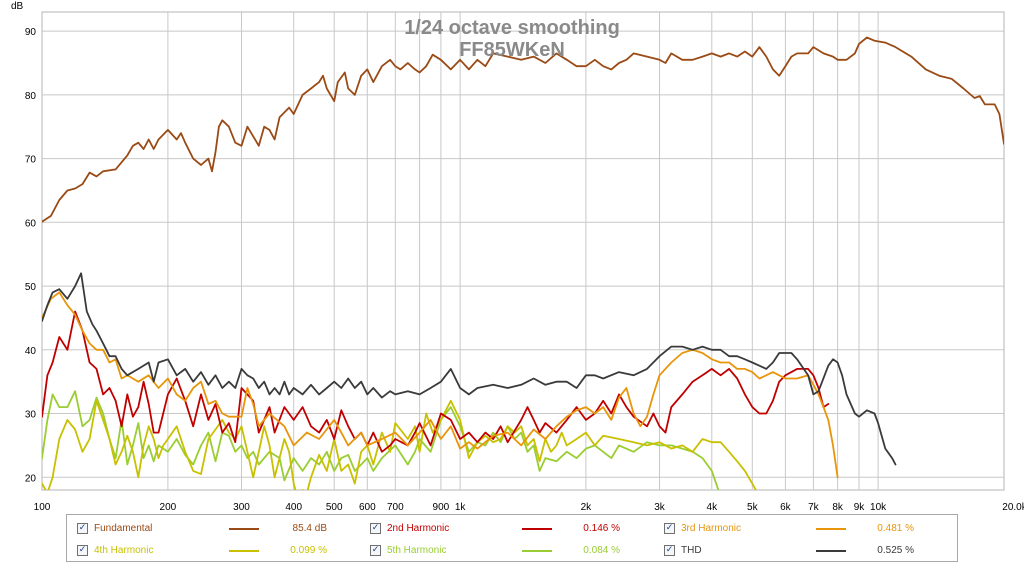  Describe the element at coordinates (512, 50) in the screenshot. I see `chart-subtitle: FF85WKeN` at that location.